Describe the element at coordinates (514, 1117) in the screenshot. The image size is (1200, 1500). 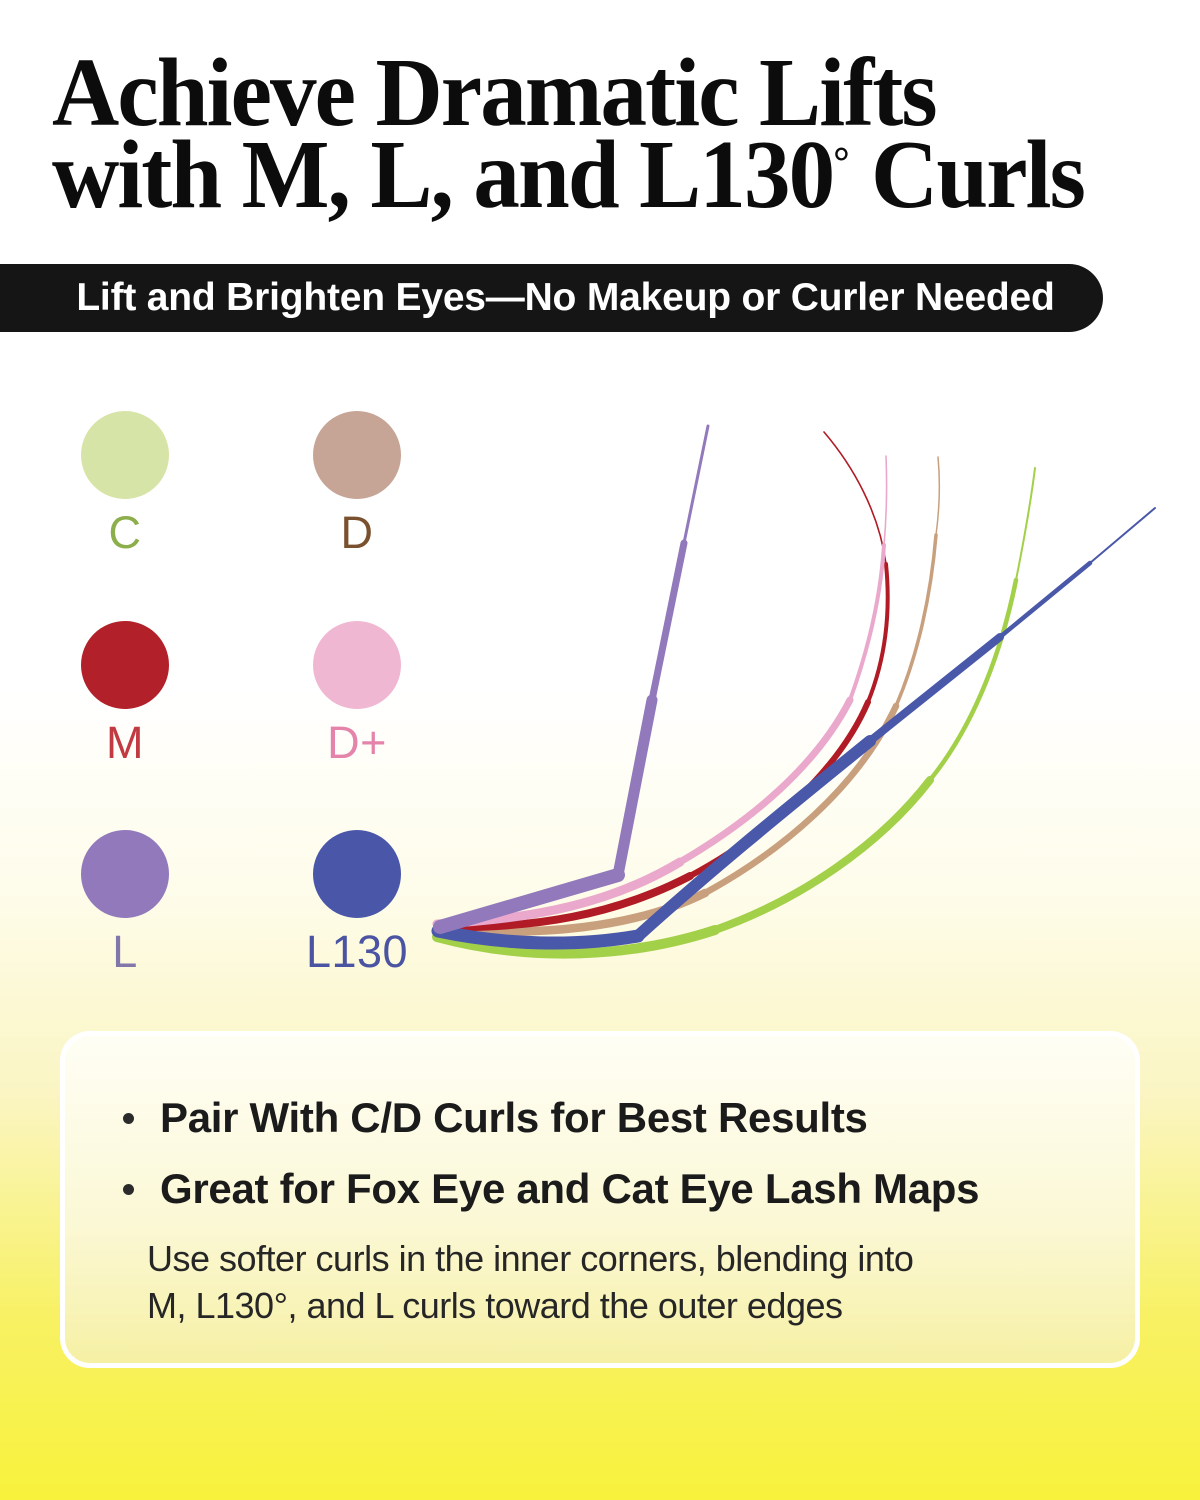
I see `bullet-text-1: Pair With C/D Curls for Best Results` at that location.